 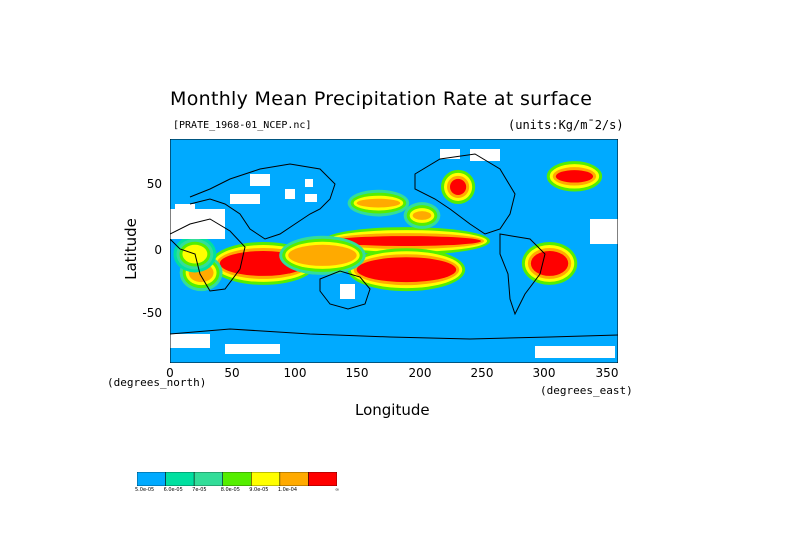 I want to click on colorbar-tick-label: ∞, so click(x=337, y=490).